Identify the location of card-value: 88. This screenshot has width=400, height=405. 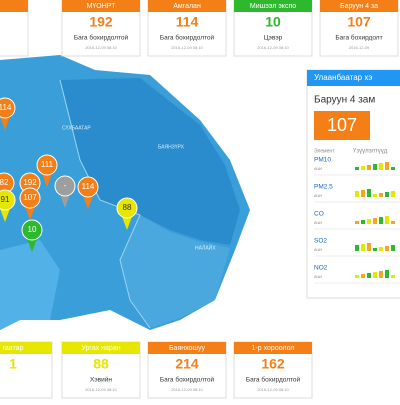
(101, 364).